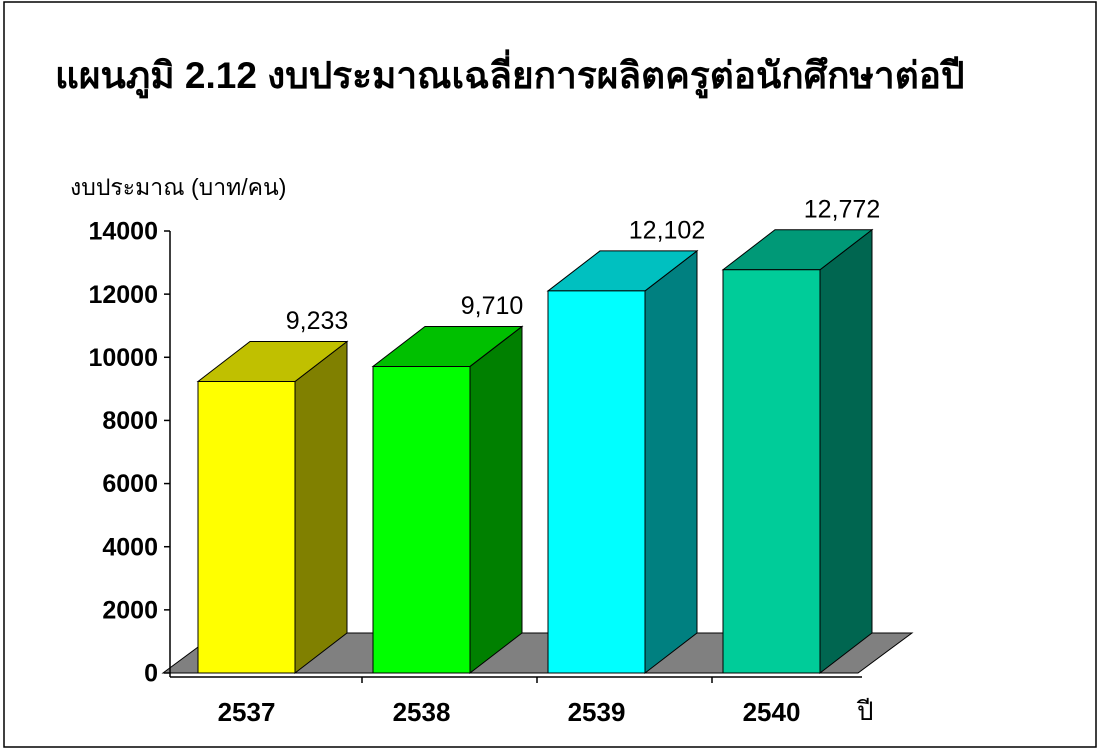 The height and width of the screenshot is (749, 1100). Describe the element at coordinates (842, 209) in the screenshot. I see `value-label: 12,772` at that location.